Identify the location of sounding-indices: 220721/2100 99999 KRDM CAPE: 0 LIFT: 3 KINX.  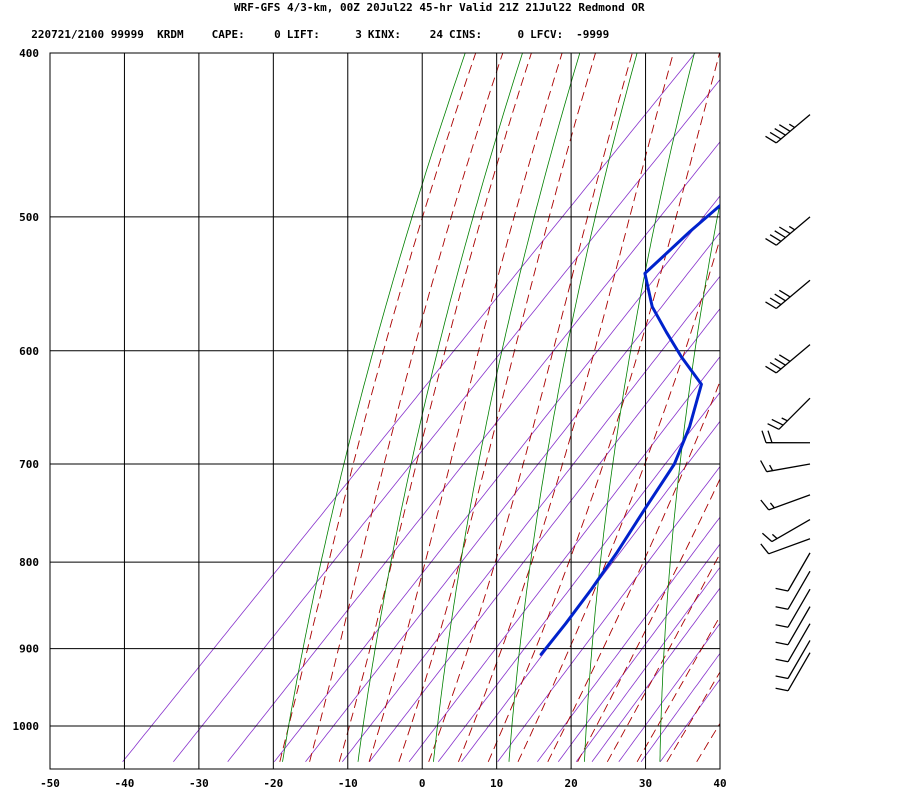
(459, 28).